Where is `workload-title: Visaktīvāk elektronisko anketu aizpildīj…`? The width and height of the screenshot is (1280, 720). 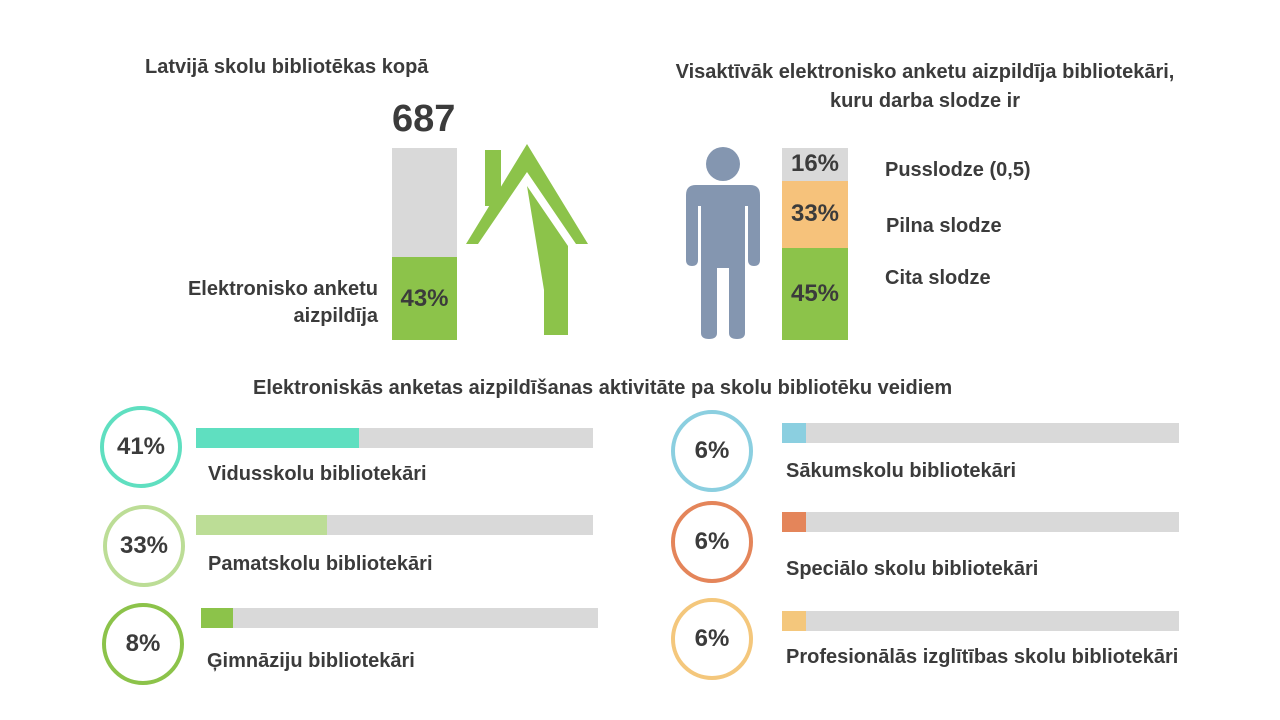
workload-title: Visaktīvāk elektronisko anketu aizpildīj… is located at coordinates (925, 86).